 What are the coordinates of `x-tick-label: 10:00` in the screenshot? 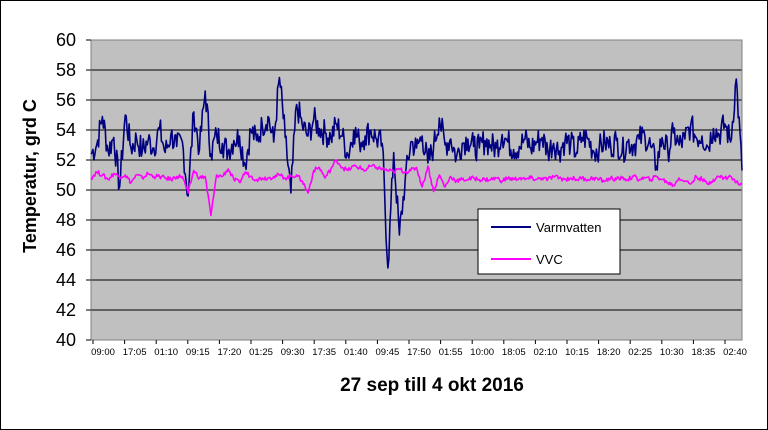 It's located at (482, 352).